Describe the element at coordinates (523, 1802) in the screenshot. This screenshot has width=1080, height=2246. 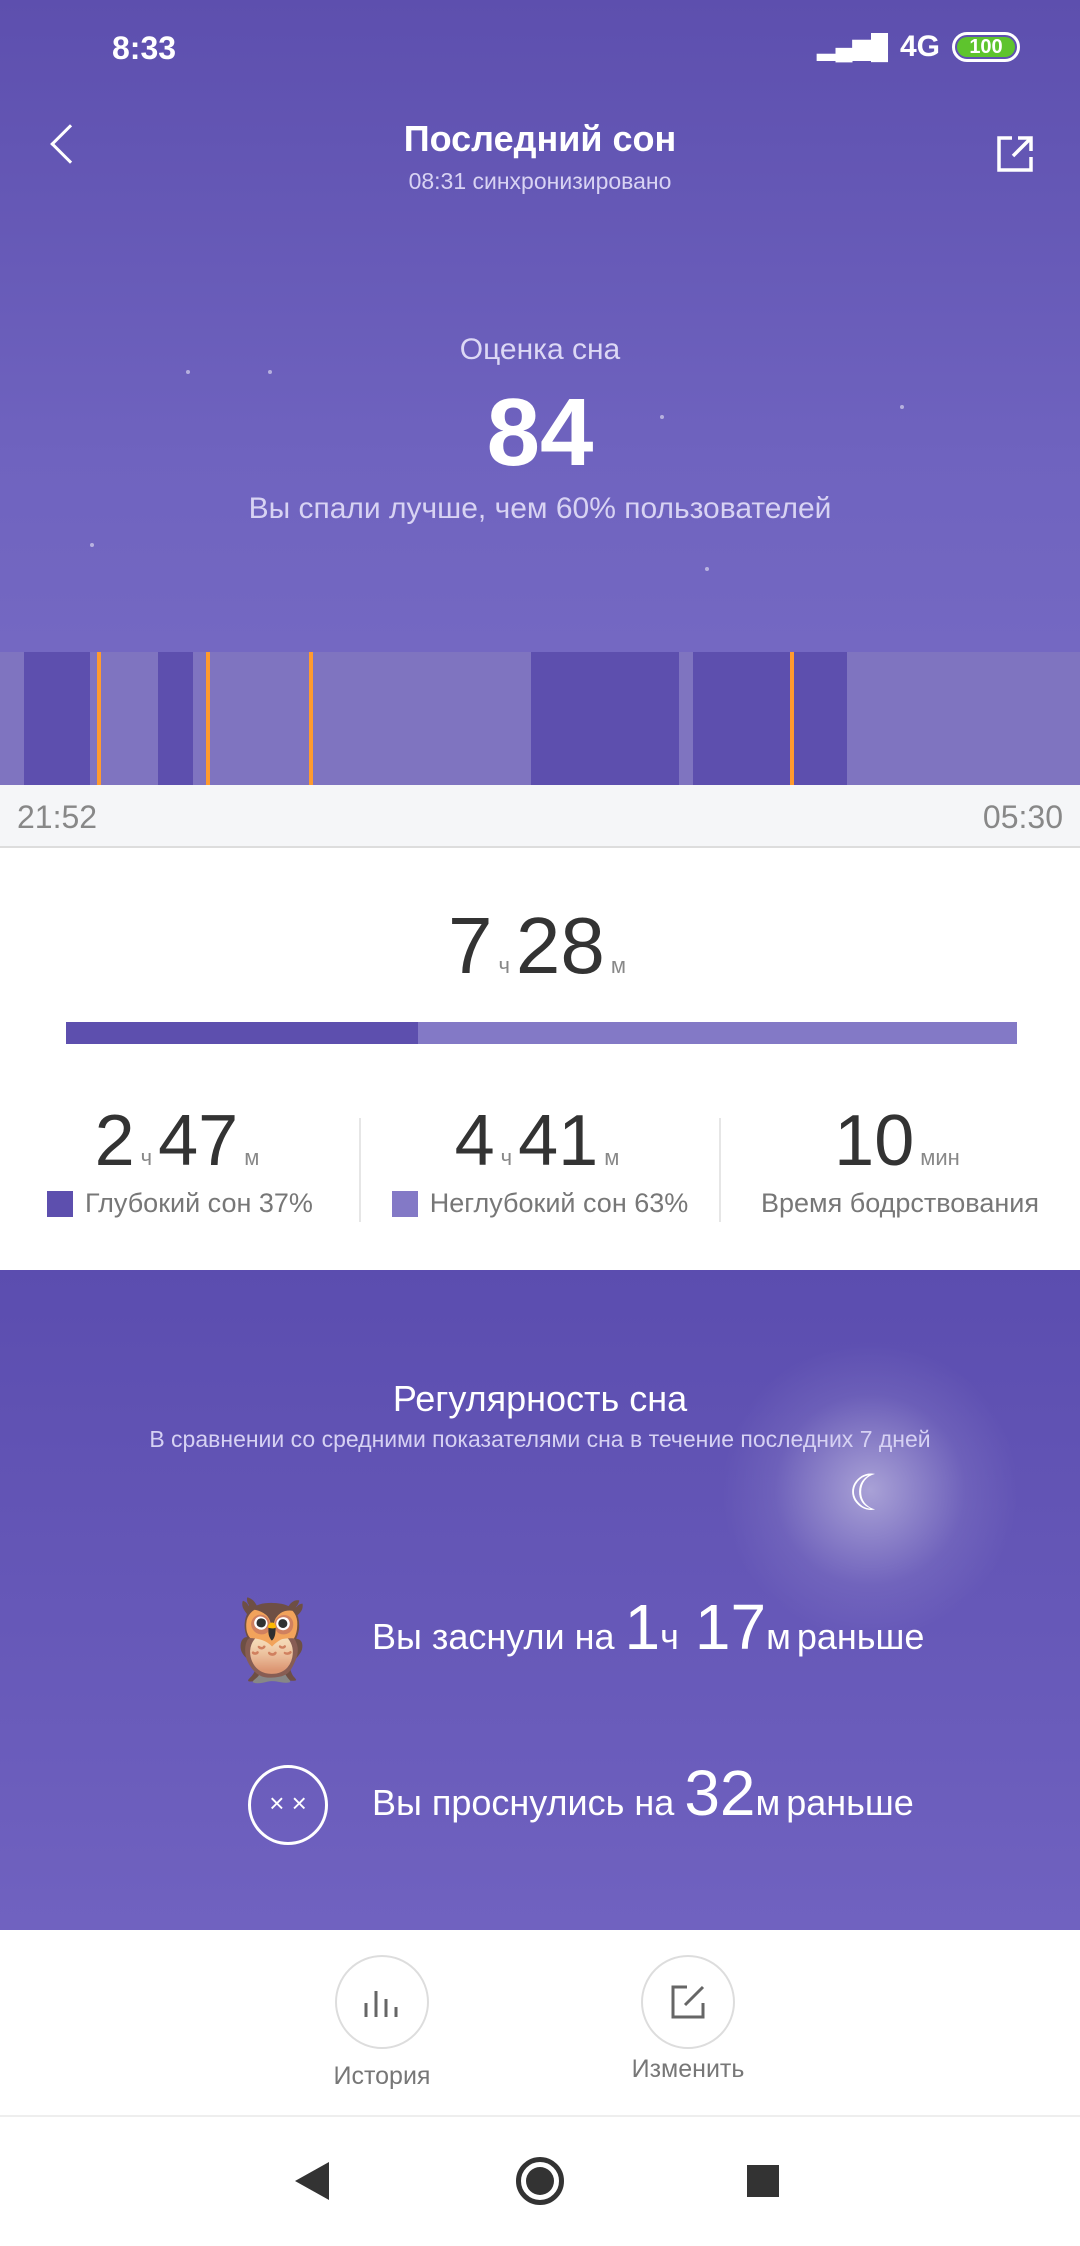
I see `text: Вы проснулись на` at that location.